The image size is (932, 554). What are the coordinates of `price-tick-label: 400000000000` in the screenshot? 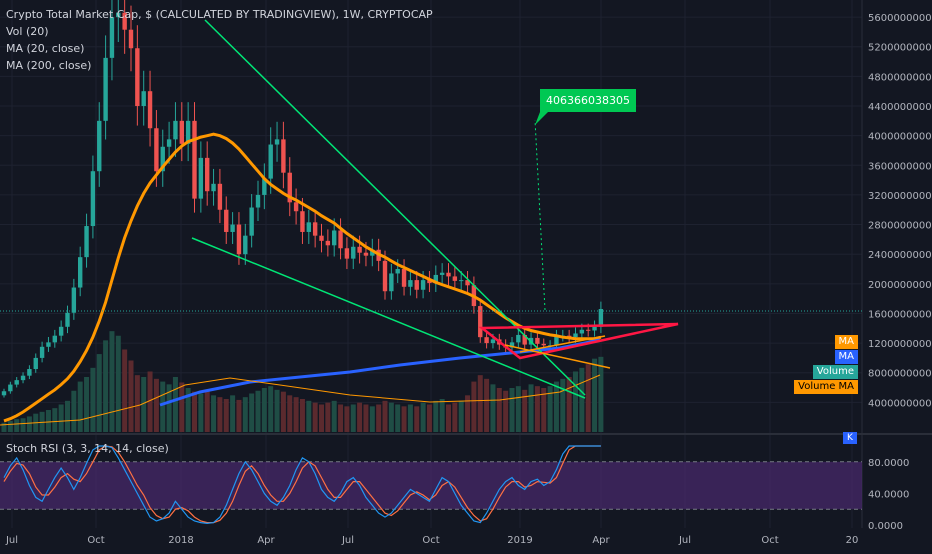 It's located at (900, 137).